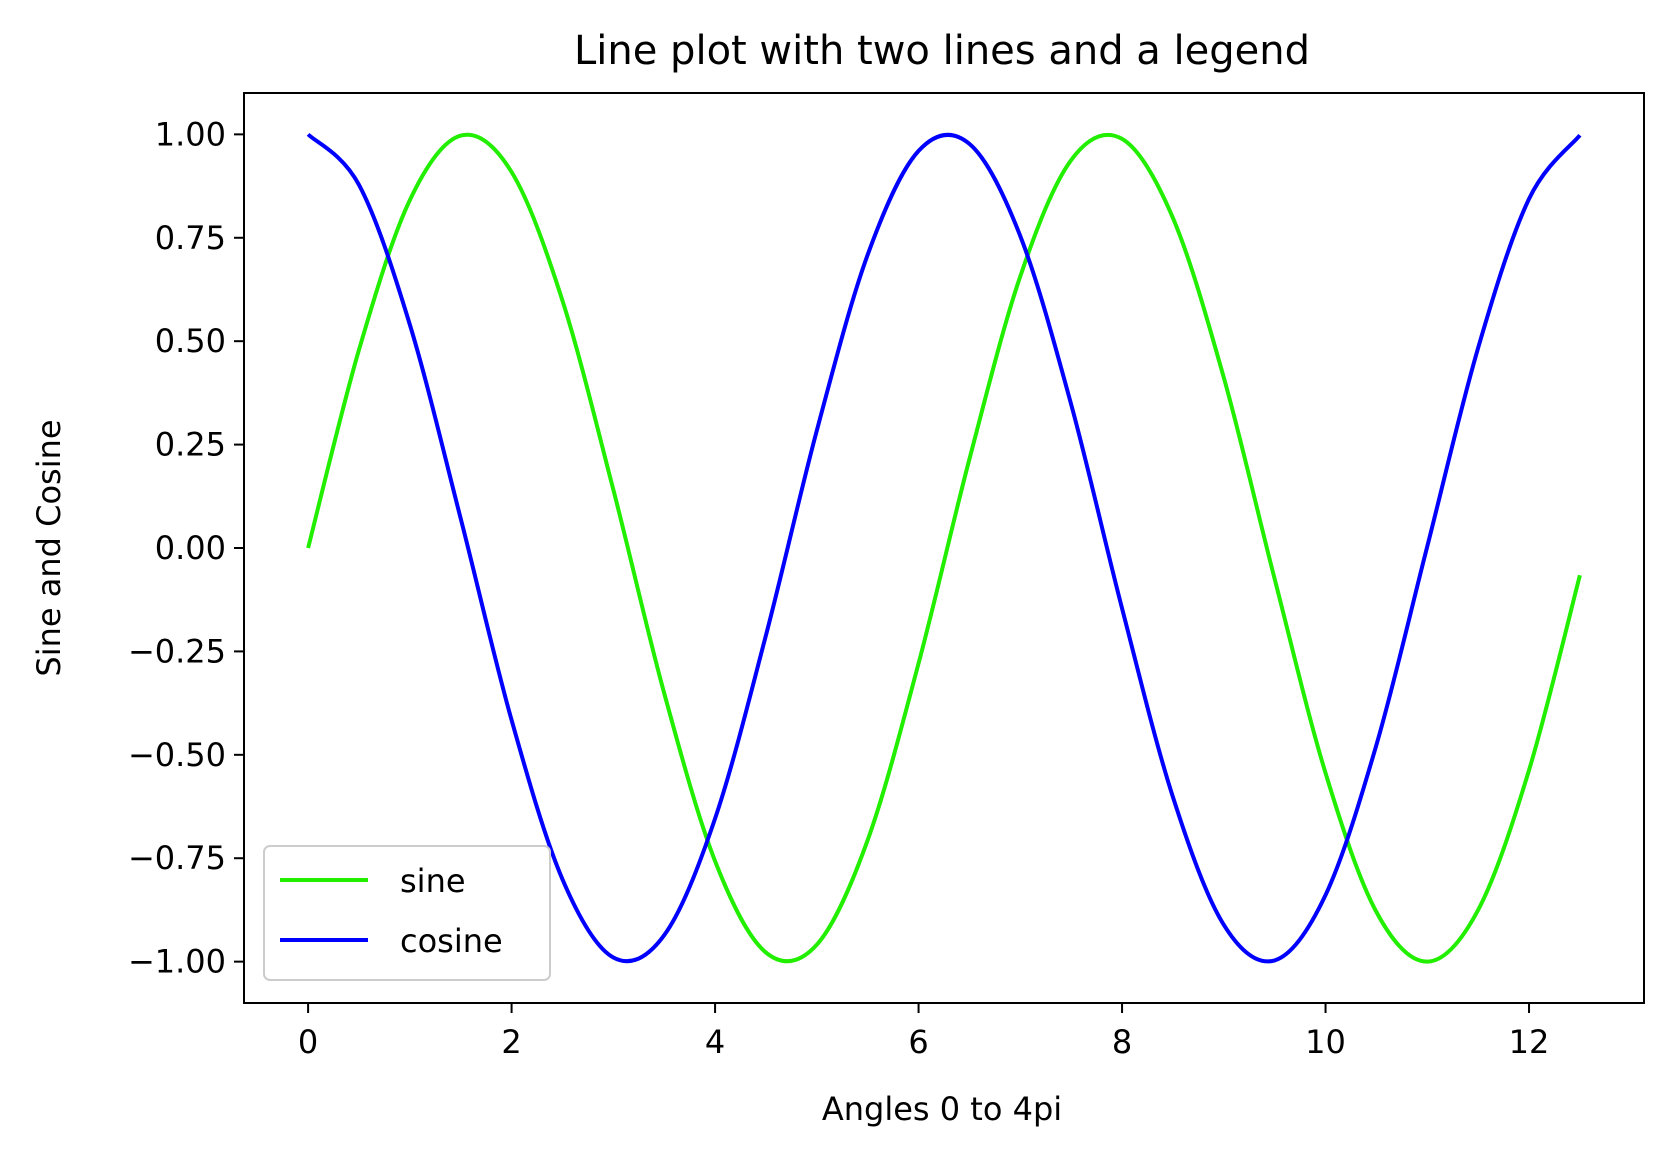  I want to click on y-tick-label: 0.50, so click(190, 341).